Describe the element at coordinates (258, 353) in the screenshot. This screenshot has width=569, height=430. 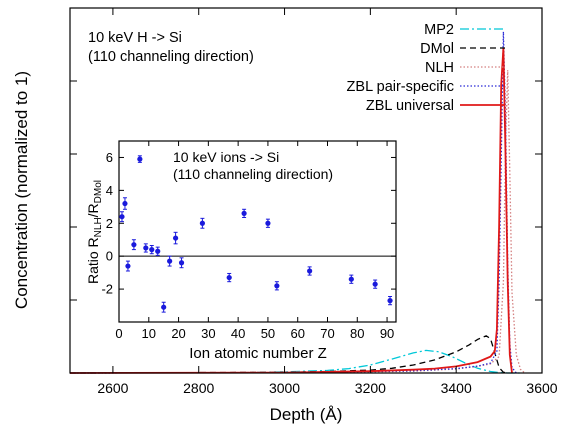
I see `inset-x-axis-label: Ion atomic number Z` at that location.